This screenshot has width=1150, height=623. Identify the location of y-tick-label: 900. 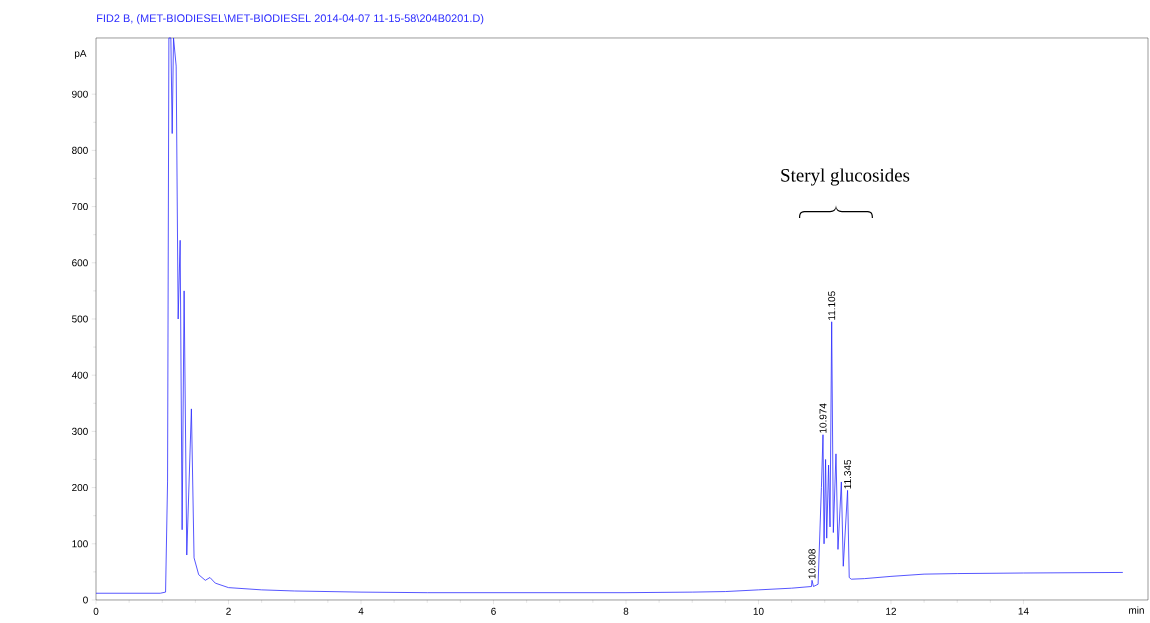
(80, 94).